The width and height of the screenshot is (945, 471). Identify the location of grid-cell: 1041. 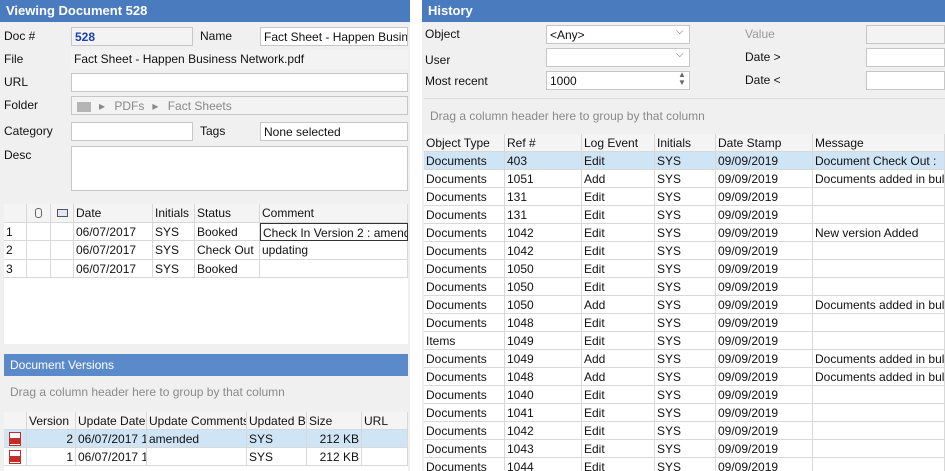
(543, 413).